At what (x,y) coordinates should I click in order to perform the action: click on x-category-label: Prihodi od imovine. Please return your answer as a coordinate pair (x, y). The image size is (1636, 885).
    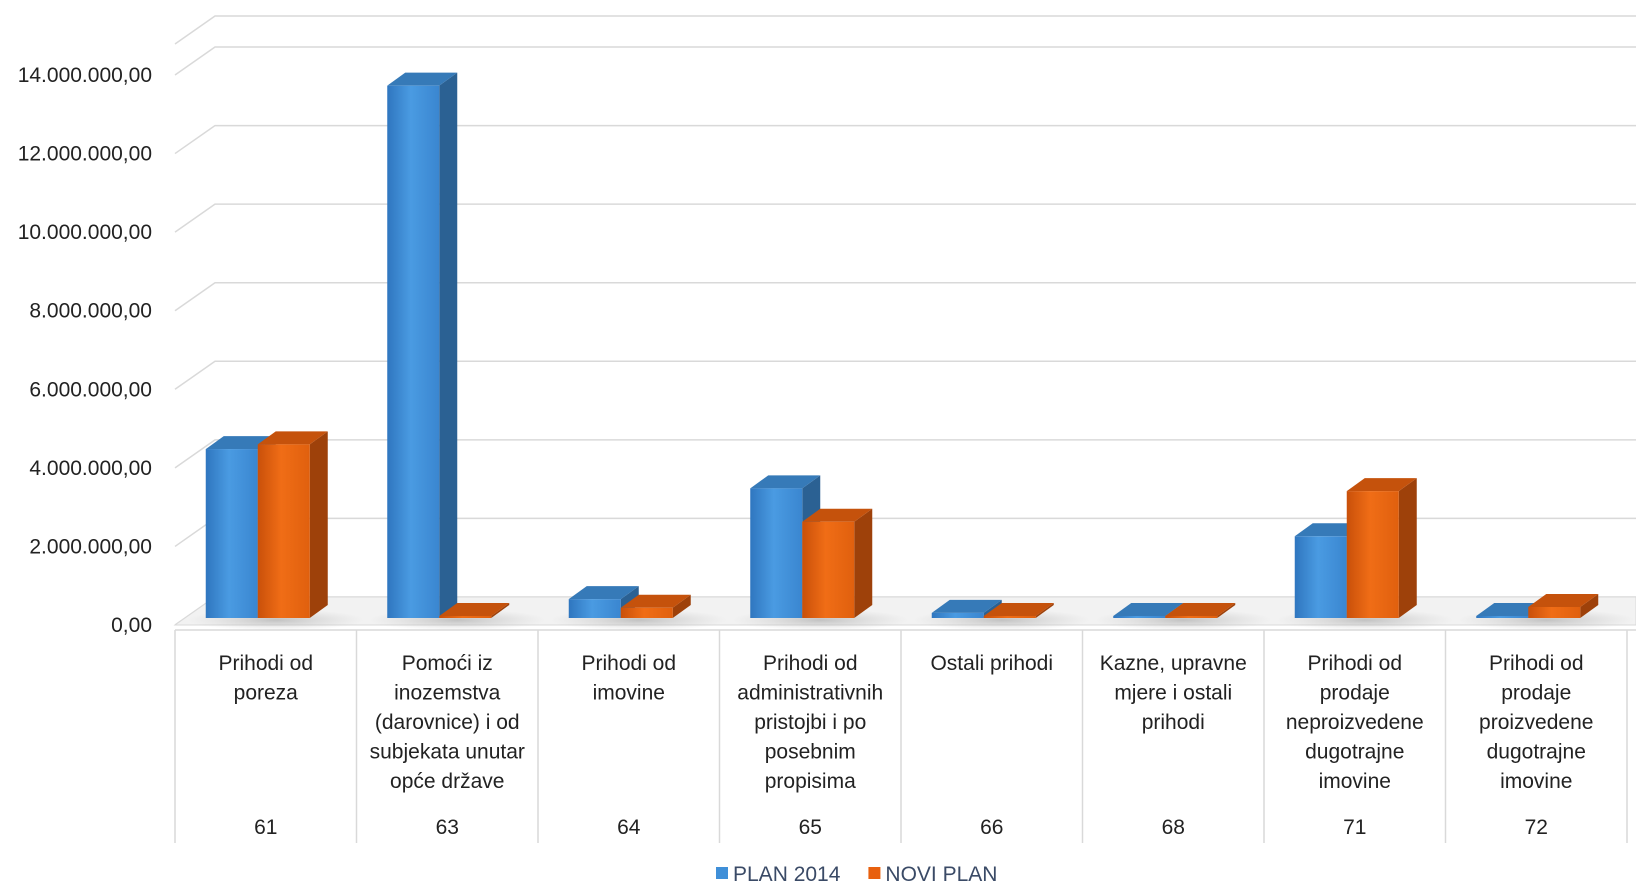
    Looking at the image, I should click on (628, 678).